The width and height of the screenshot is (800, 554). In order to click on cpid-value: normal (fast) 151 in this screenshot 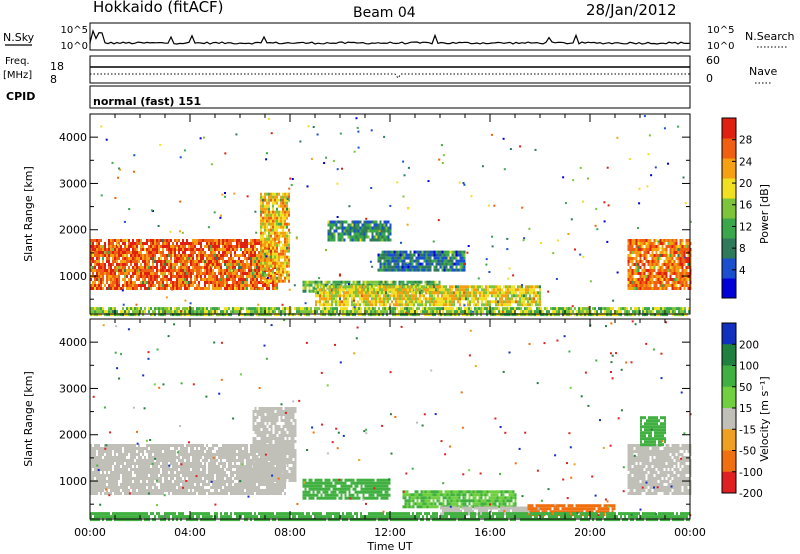, I will do `click(147, 101)`.